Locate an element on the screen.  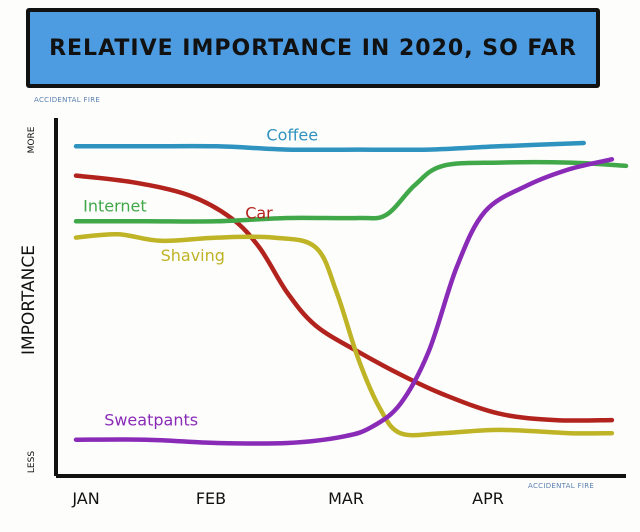
y-axis-label: IMPORTANCE is located at coordinates (29, 300).